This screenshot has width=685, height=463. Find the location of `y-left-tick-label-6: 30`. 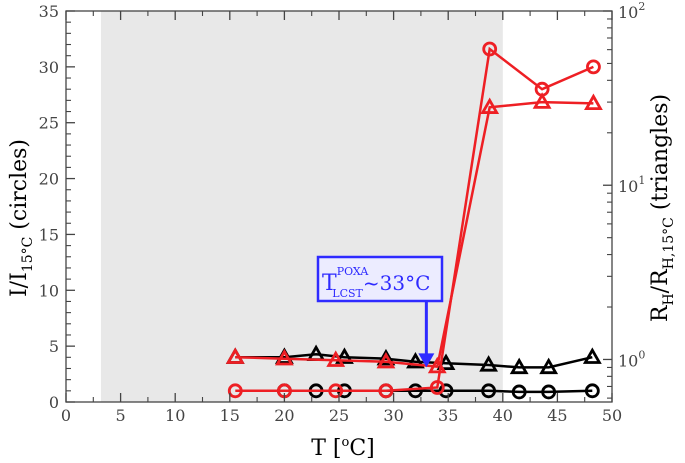

y-left-tick-label-6: 30 is located at coordinates (49, 67).